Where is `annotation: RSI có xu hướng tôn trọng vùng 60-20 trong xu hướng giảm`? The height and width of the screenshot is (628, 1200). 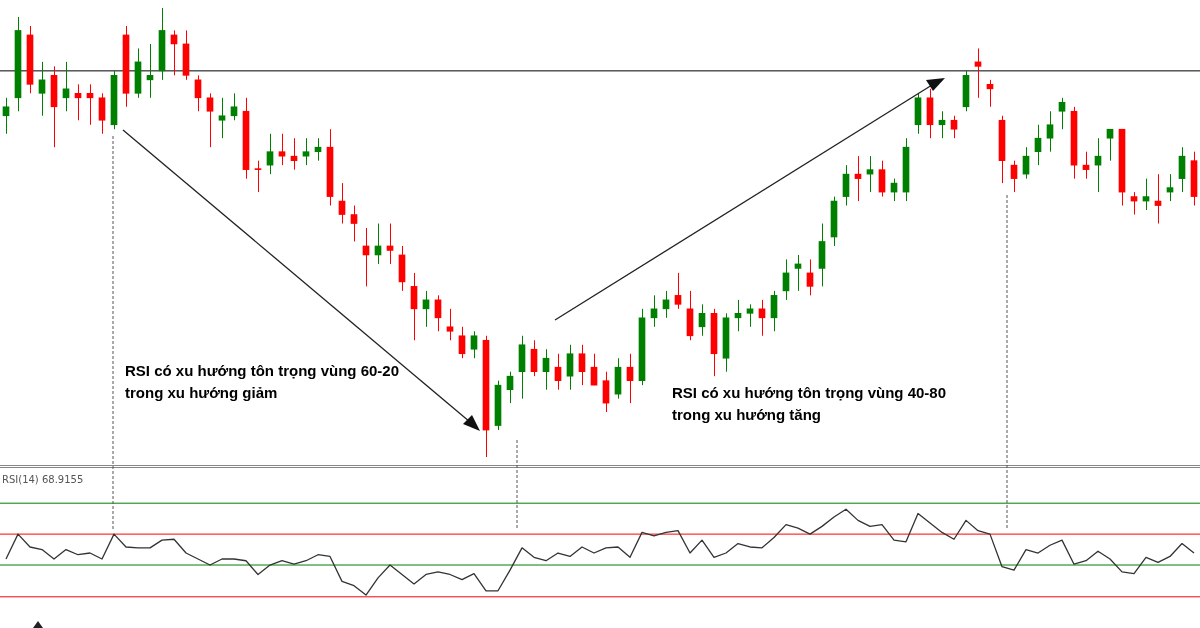 annotation: RSI có xu hướng tôn trọng vùng 60-20 trong xu hướng giảm is located at coordinates (262, 382).